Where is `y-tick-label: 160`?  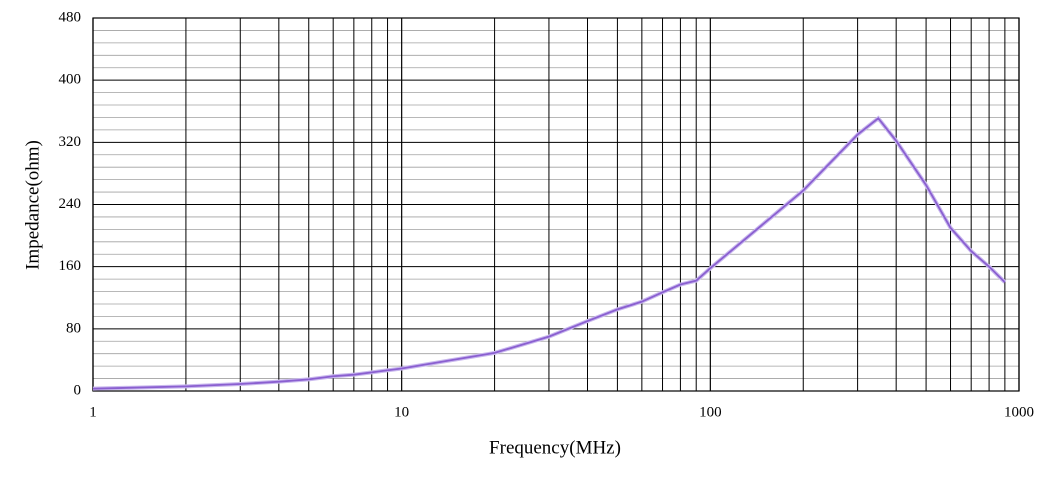 y-tick-label: 160 is located at coordinates (70, 266).